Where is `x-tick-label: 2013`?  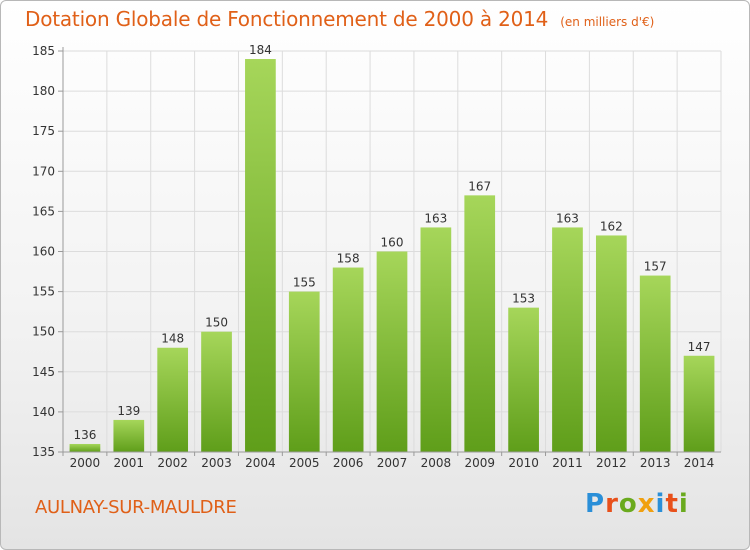
x-tick-label: 2013 is located at coordinates (655, 463).